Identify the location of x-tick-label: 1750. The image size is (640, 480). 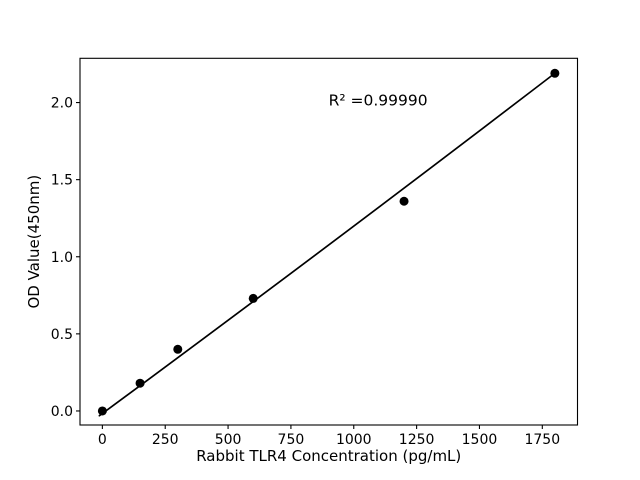
(542, 440).